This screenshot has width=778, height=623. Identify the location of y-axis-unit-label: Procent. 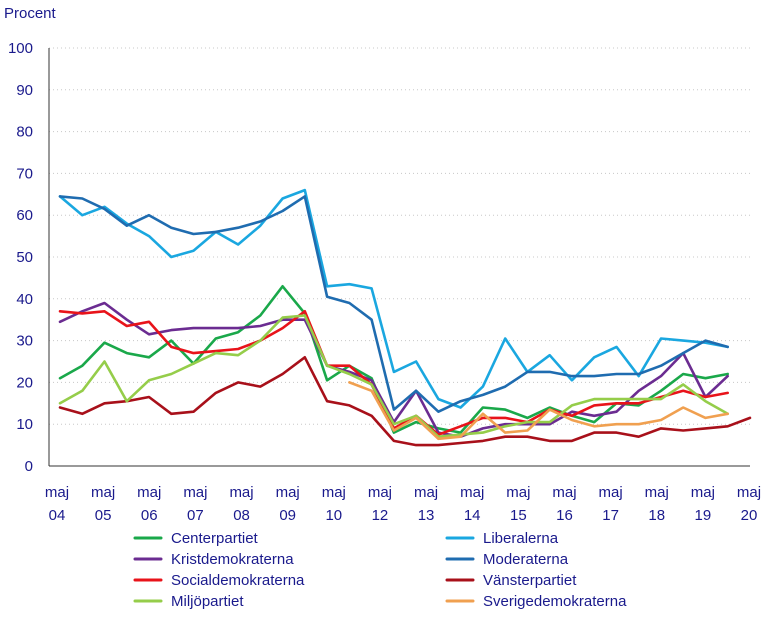
(30, 13).